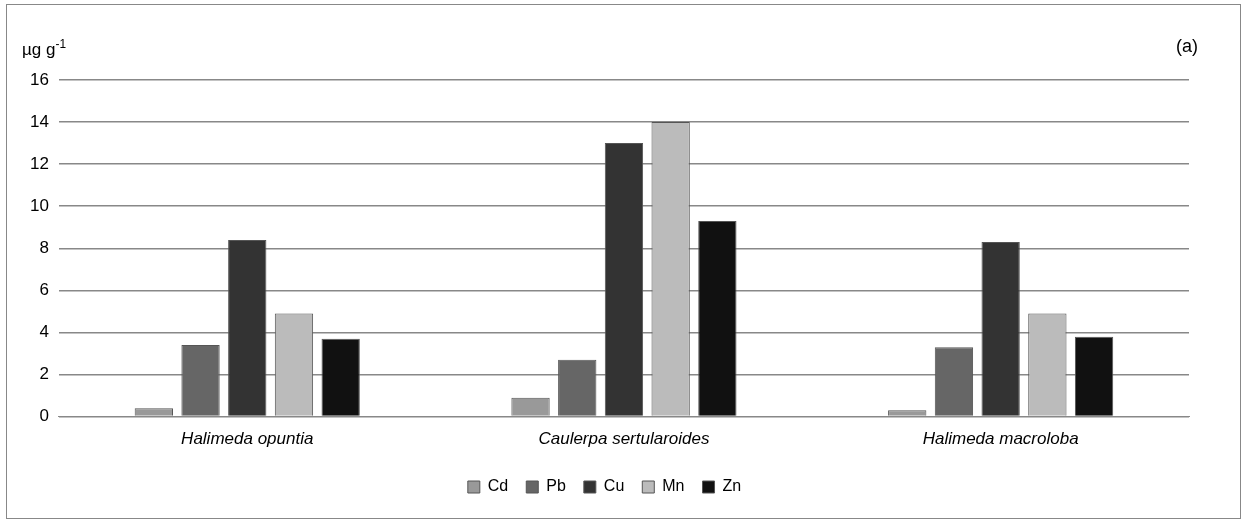 This screenshot has height=525, width=1249. What do you see at coordinates (1000, 438) in the screenshot?
I see `x-tick-label: Halimeda macroloba` at bounding box center [1000, 438].